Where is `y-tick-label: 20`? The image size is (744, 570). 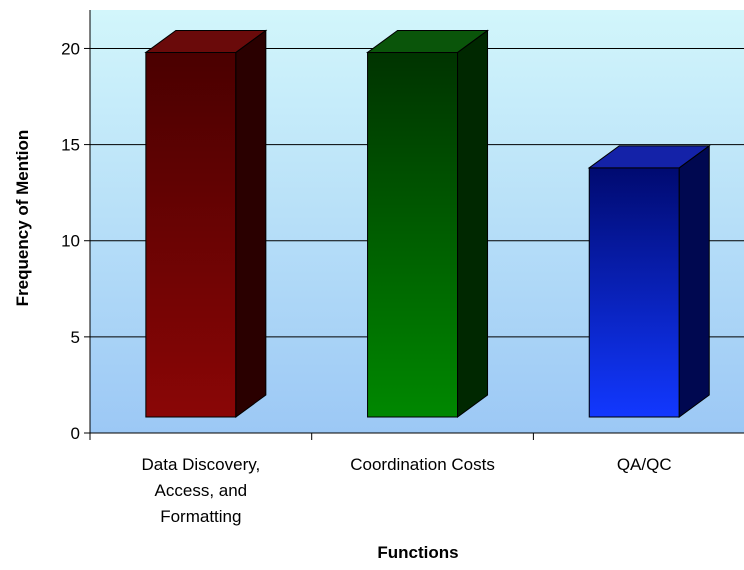 y-tick-label: 20 is located at coordinates (70, 48).